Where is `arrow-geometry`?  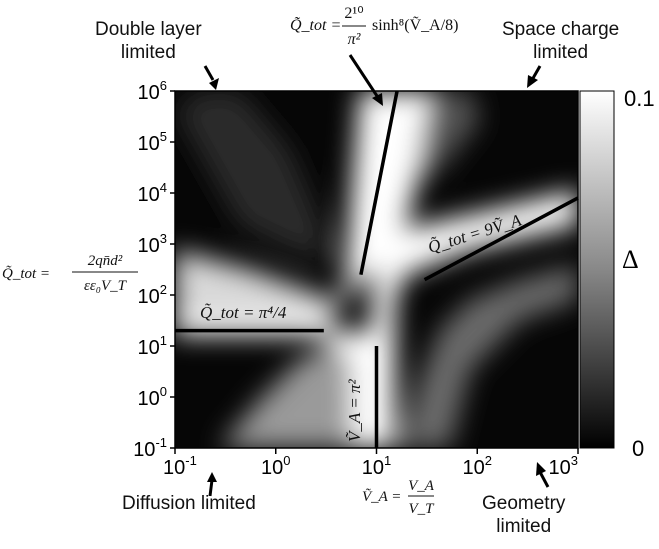 arrow-geometry is located at coordinates (543, 475).